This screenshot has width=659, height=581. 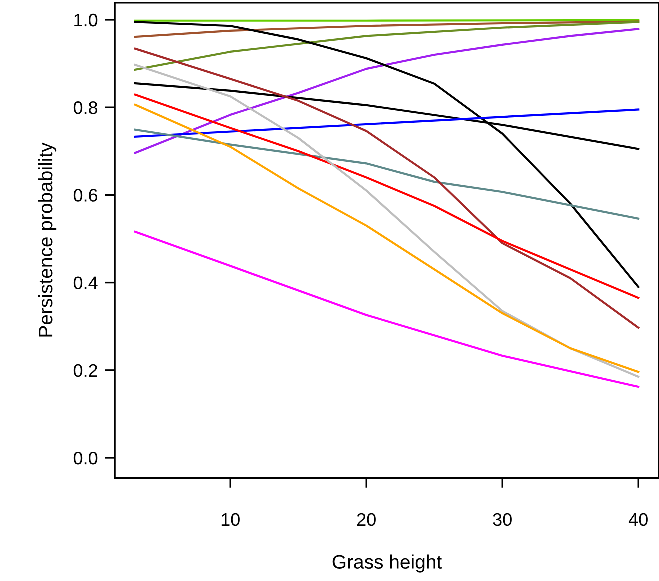 What do you see at coordinates (638, 519) in the screenshot?
I see `x-tick-label: 40` at bounding box center [638, 519].